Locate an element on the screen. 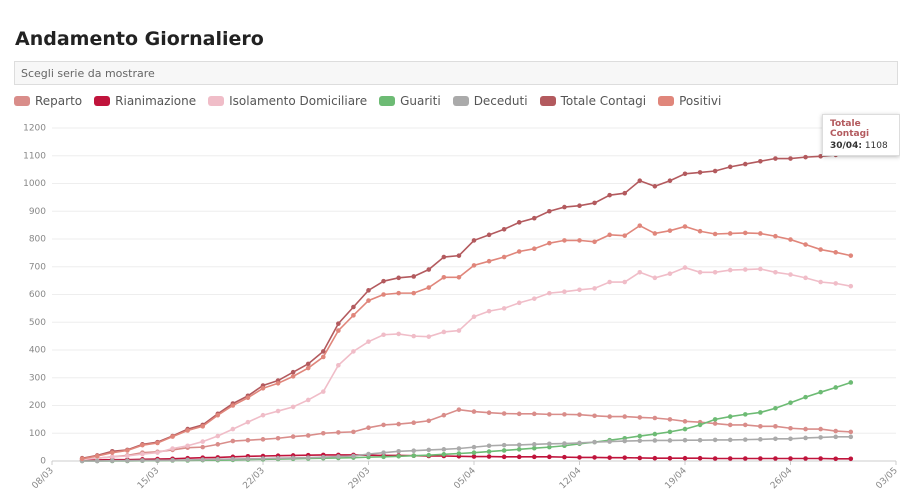  legend-item: Guariti is located at coordinates (410, 101).